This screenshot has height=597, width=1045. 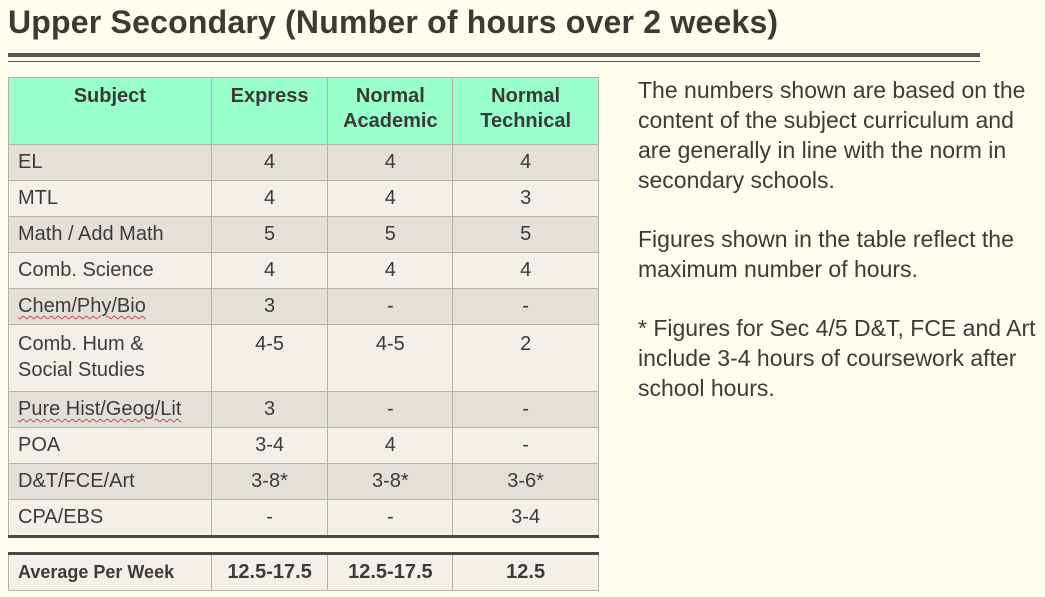 I want to click on normal-technical-cell: 3-6*, so click(x=525, y=481).